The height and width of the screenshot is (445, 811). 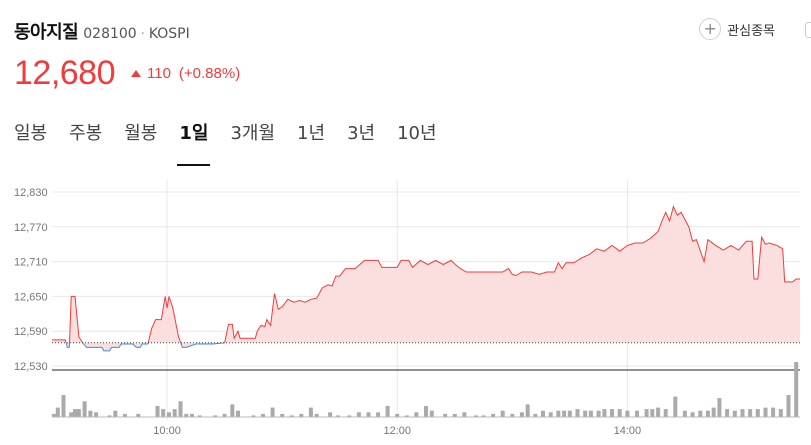 What do you see at coordinates (136, 73) in the screenshot?
I see `up-triangle-icon` at bounding box center [136, 73].